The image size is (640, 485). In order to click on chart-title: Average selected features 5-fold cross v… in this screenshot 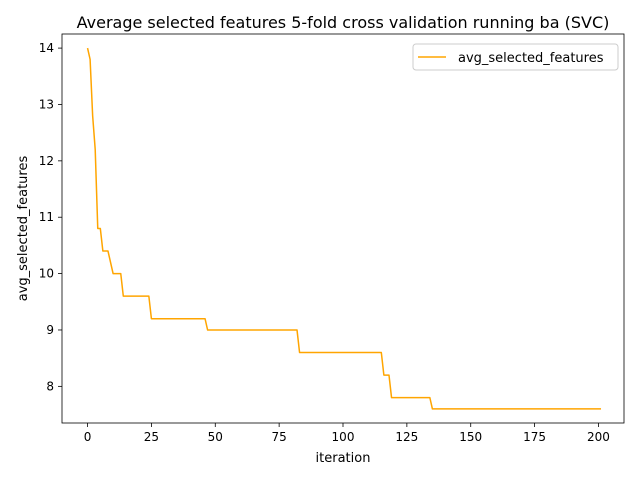, I will do `click(343, 22)`.